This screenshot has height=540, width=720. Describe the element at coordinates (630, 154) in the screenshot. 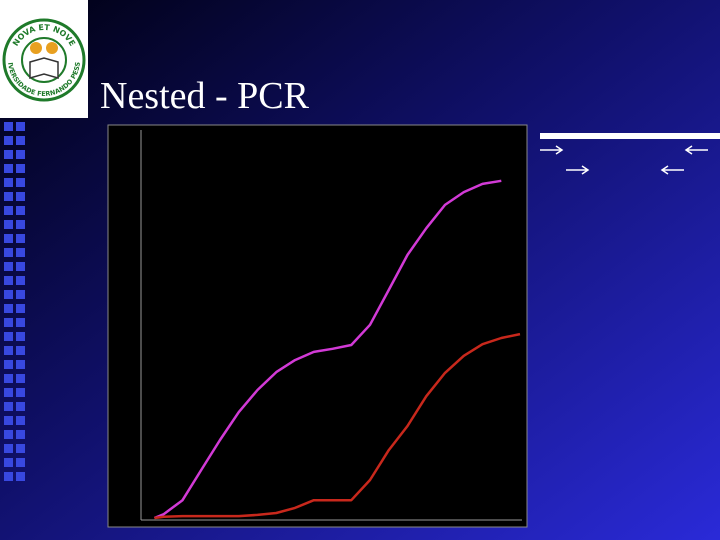

I see `primer-diagram` at that location.